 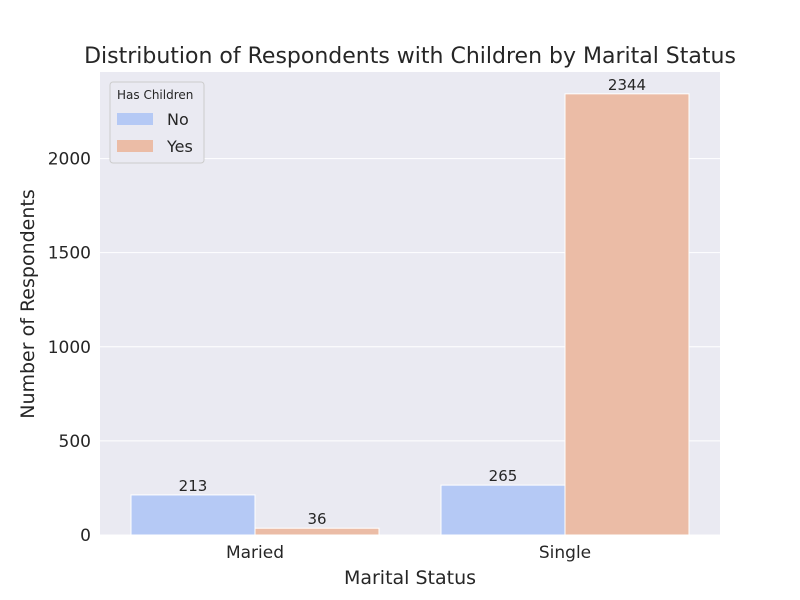 I want to click on bar-maried-yes, so click(x=317, y=531).